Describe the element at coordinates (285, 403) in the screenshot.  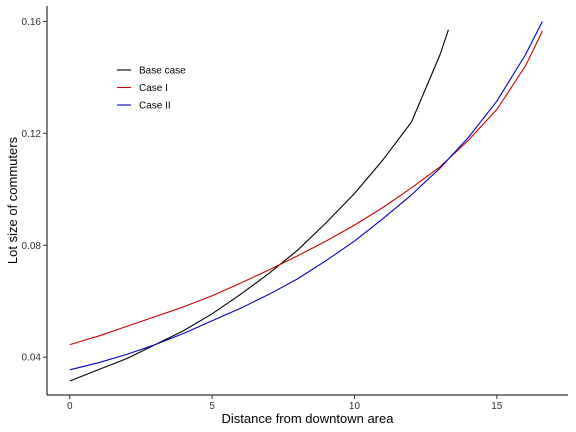
I see `x-axis-ticks: 0 5 10 15` at that location.